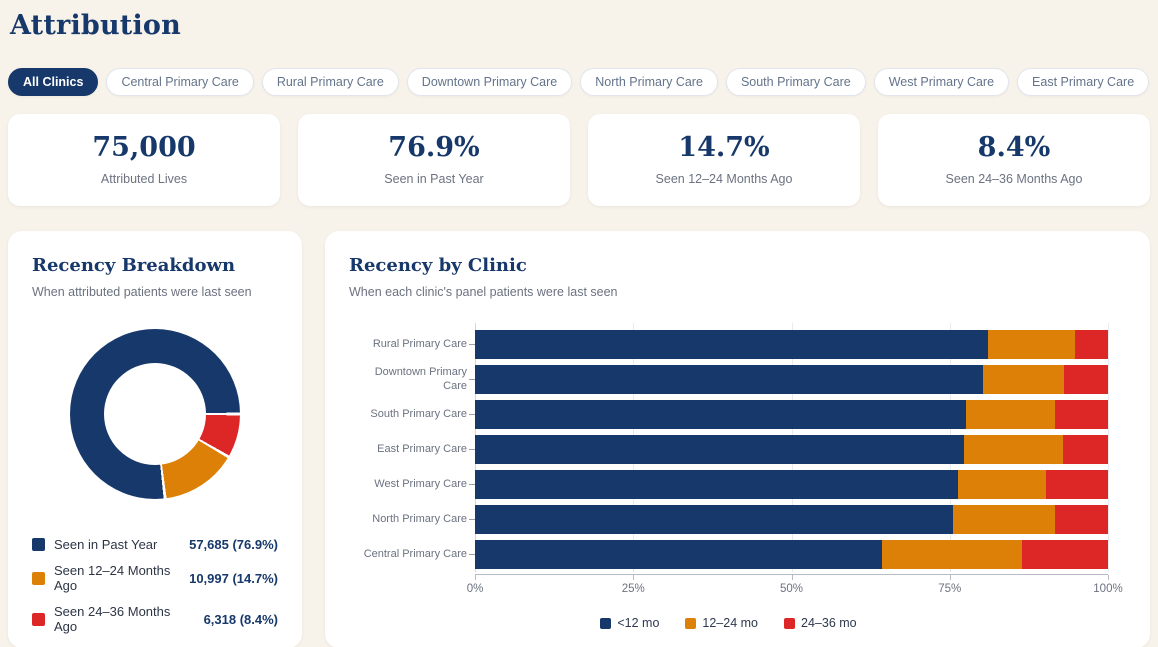 The width and height of the screenshot is (1158, 647). Describe the element at coordinates (475, 589) in the screenshot. I see `axis-tick-label-0: 0%` at that location.